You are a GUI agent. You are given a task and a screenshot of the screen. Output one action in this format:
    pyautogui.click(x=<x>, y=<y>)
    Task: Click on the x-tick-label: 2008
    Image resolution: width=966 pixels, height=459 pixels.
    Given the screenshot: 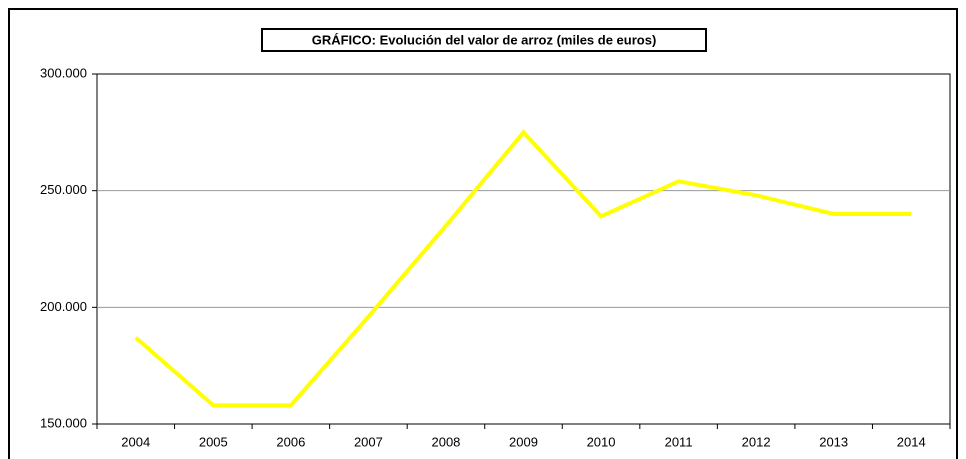 What is the action you would take?
    pyautogui.click(x=445, y=441)
    